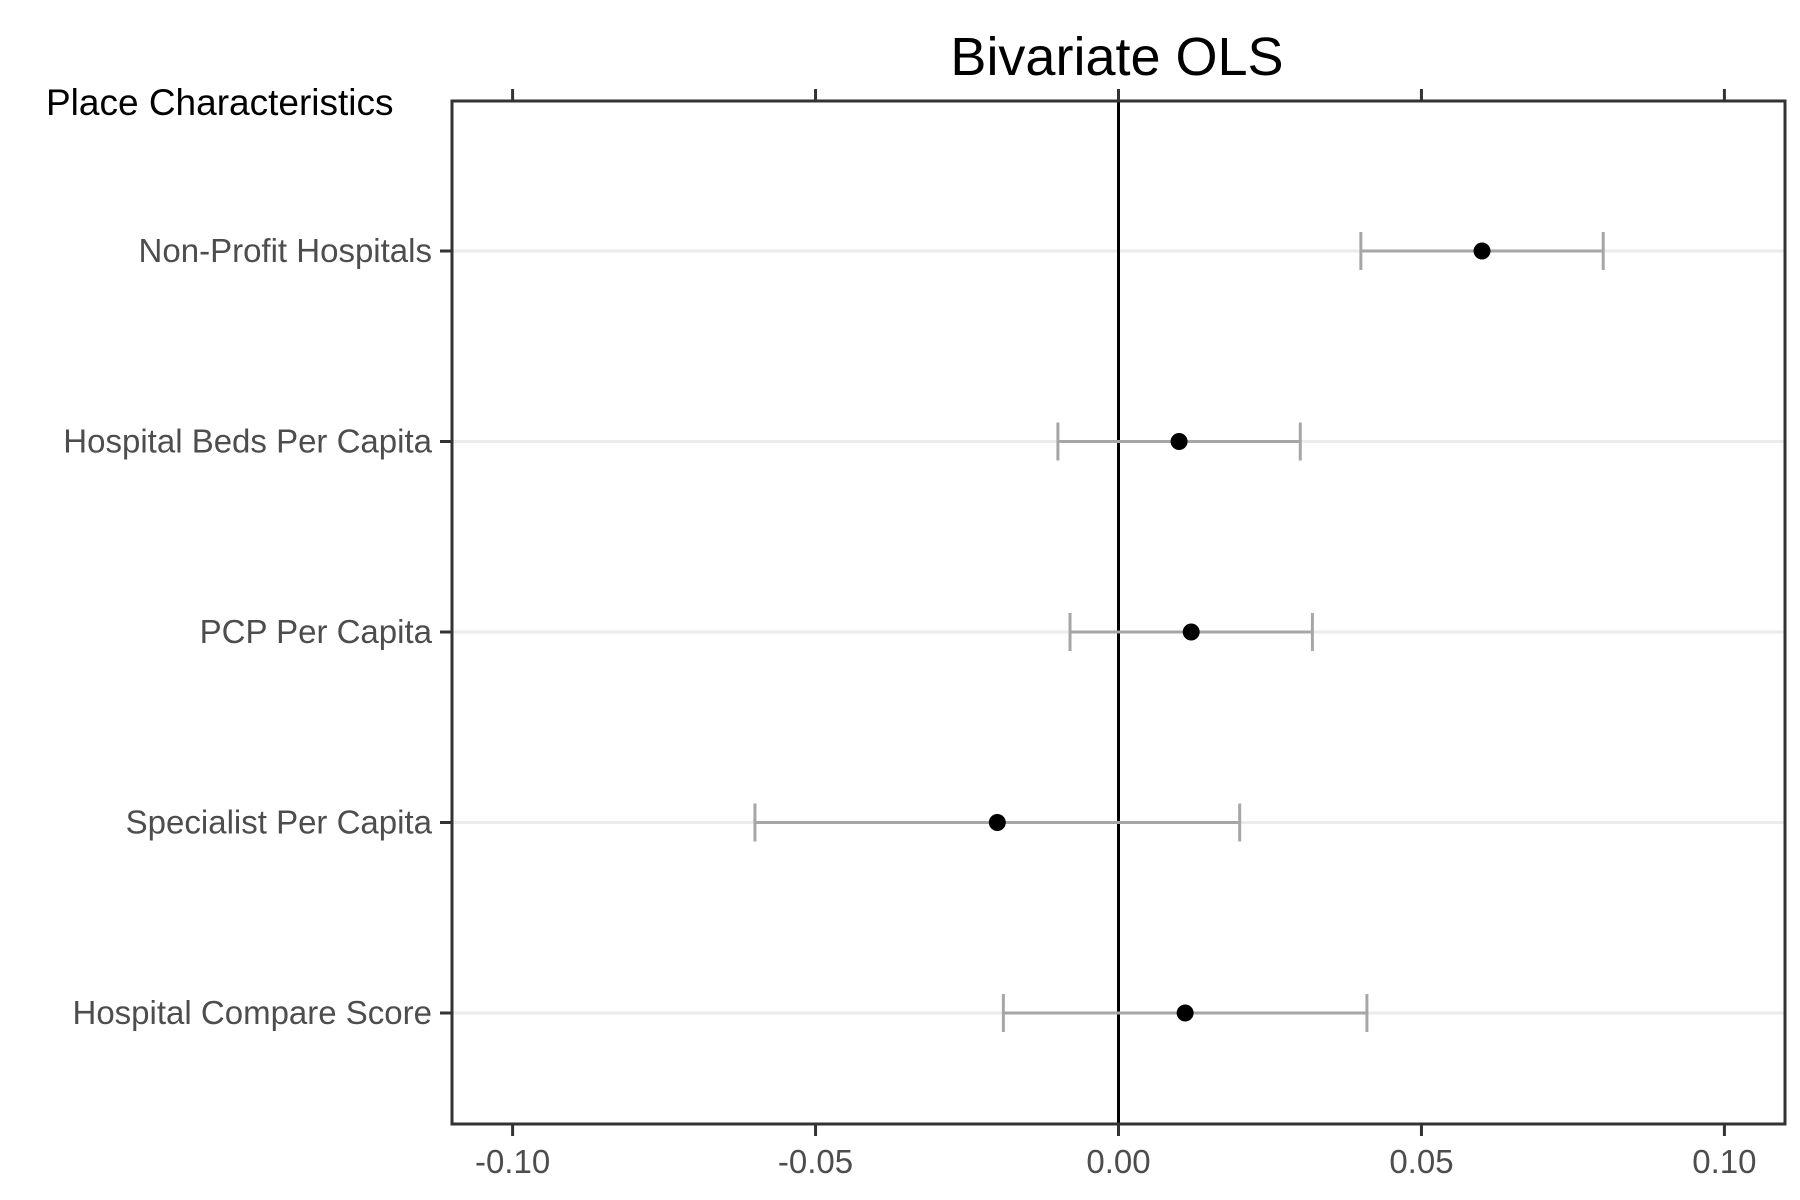  I want to click on y-tick-label: Non-Profit Hospitals, so click(285, 250).